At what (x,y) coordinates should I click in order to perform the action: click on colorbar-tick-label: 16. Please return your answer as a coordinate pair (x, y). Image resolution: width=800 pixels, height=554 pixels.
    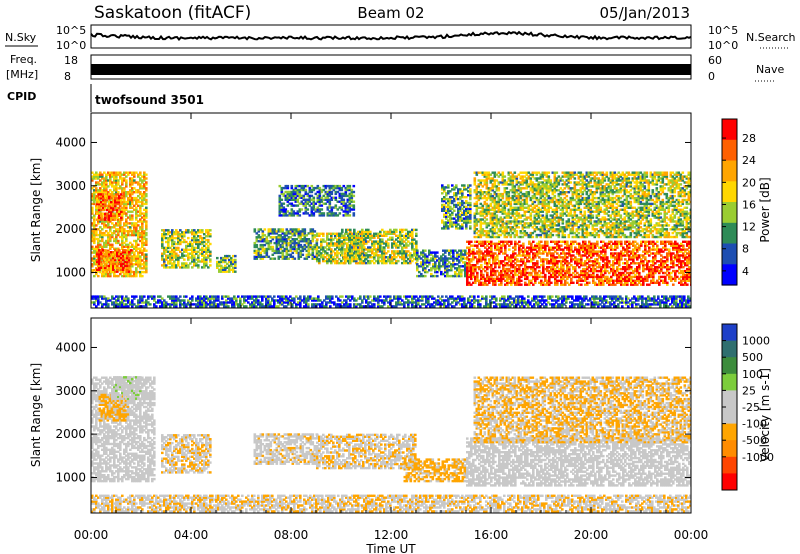
    Looking at the image, I should click on (749, 204).